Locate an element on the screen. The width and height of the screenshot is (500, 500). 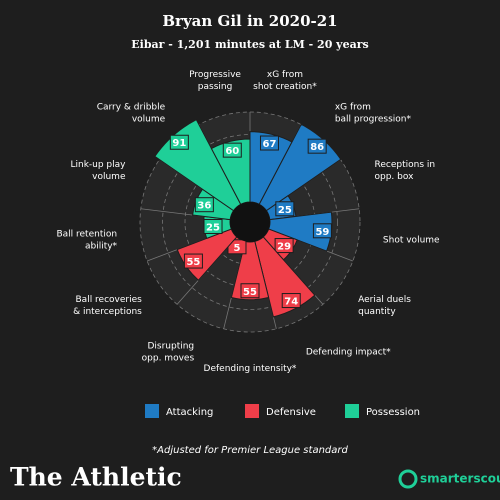
value-label: 36 is located at coordinates (204, 206).